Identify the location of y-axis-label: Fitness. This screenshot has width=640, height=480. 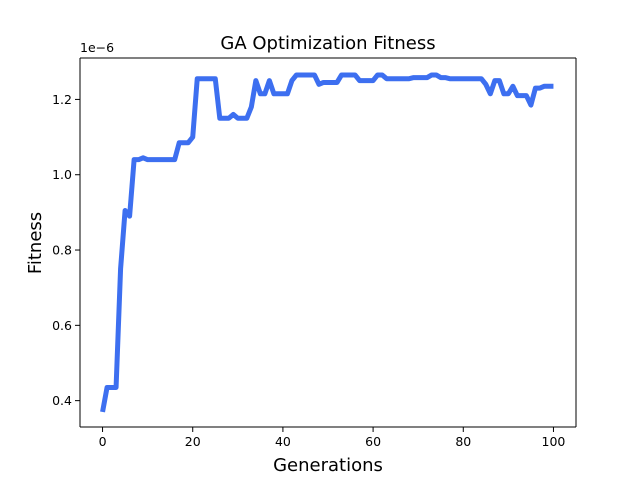
(35, 243).